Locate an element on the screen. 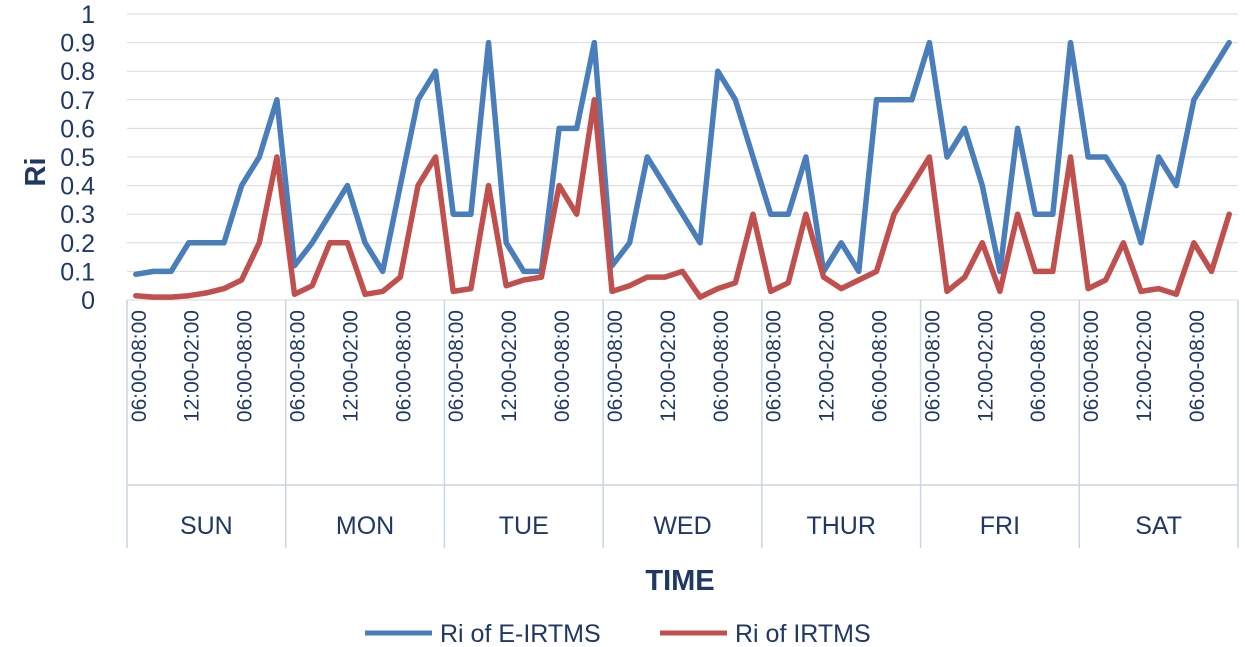  y-axis-ticks: 00.10.20.30.40.50.60.70.80.91 is located at coordinates (77, 158).